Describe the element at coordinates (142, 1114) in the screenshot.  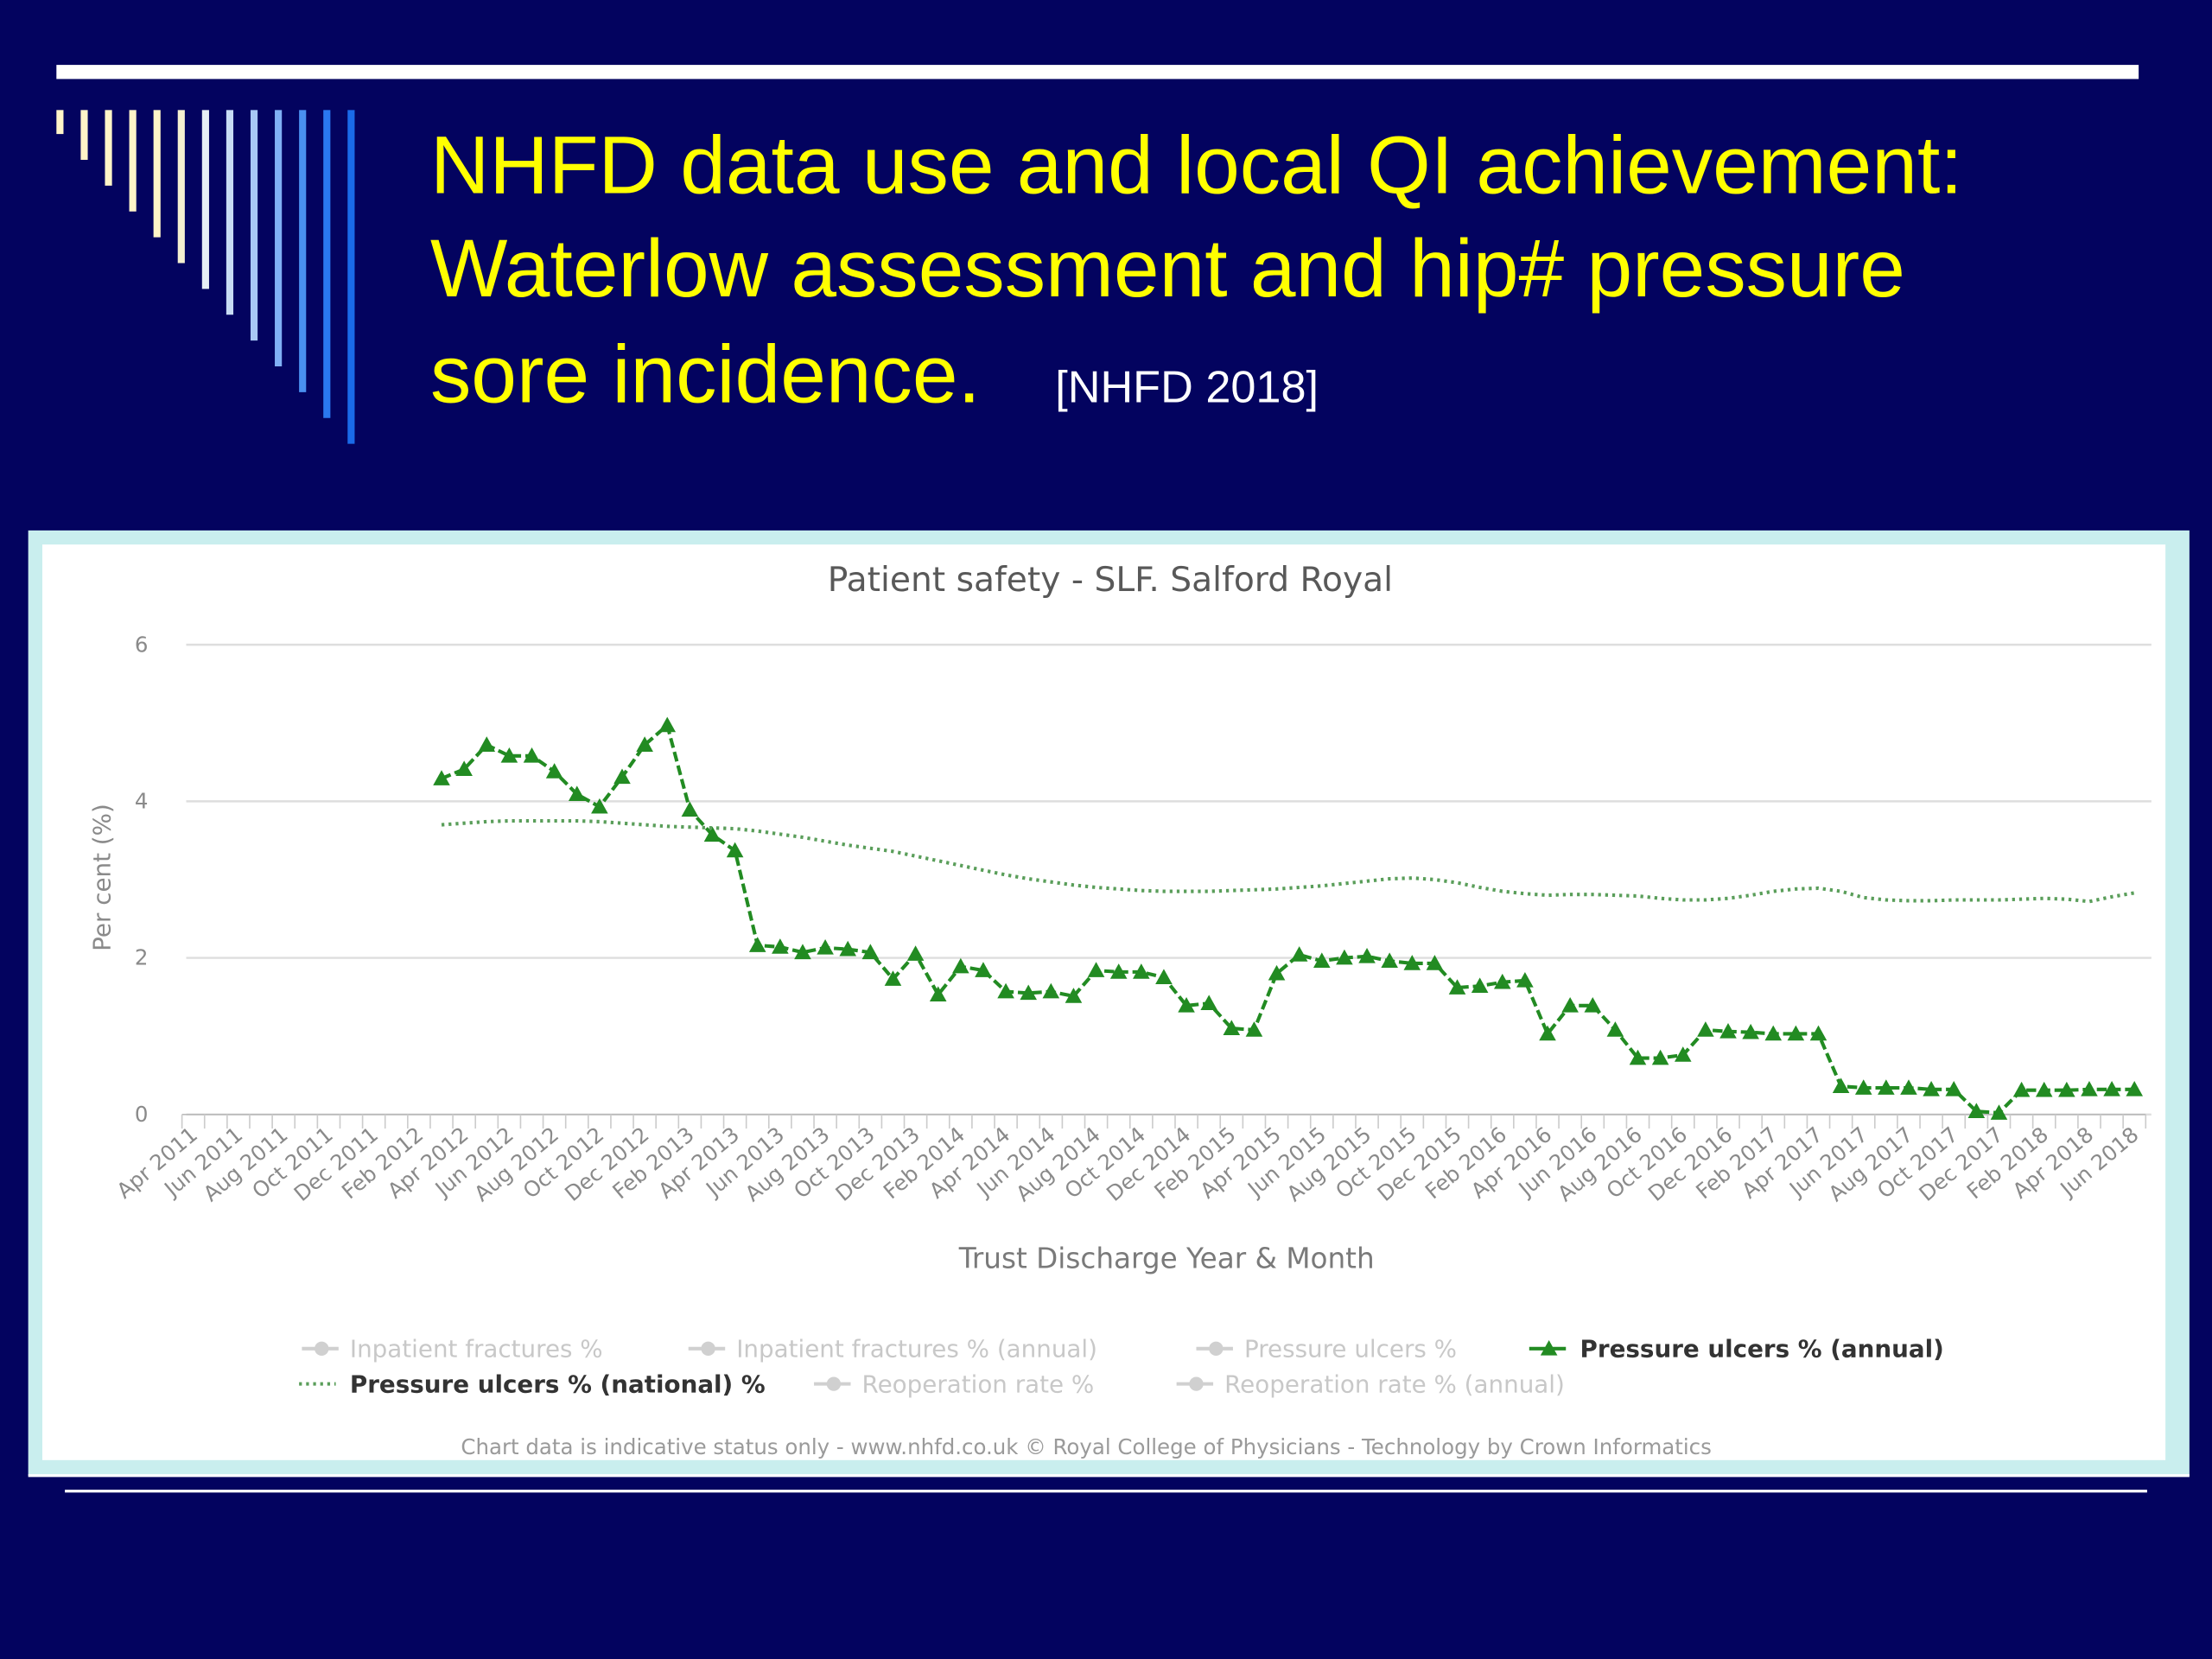
I see `y-tick-label: 0` at that location.